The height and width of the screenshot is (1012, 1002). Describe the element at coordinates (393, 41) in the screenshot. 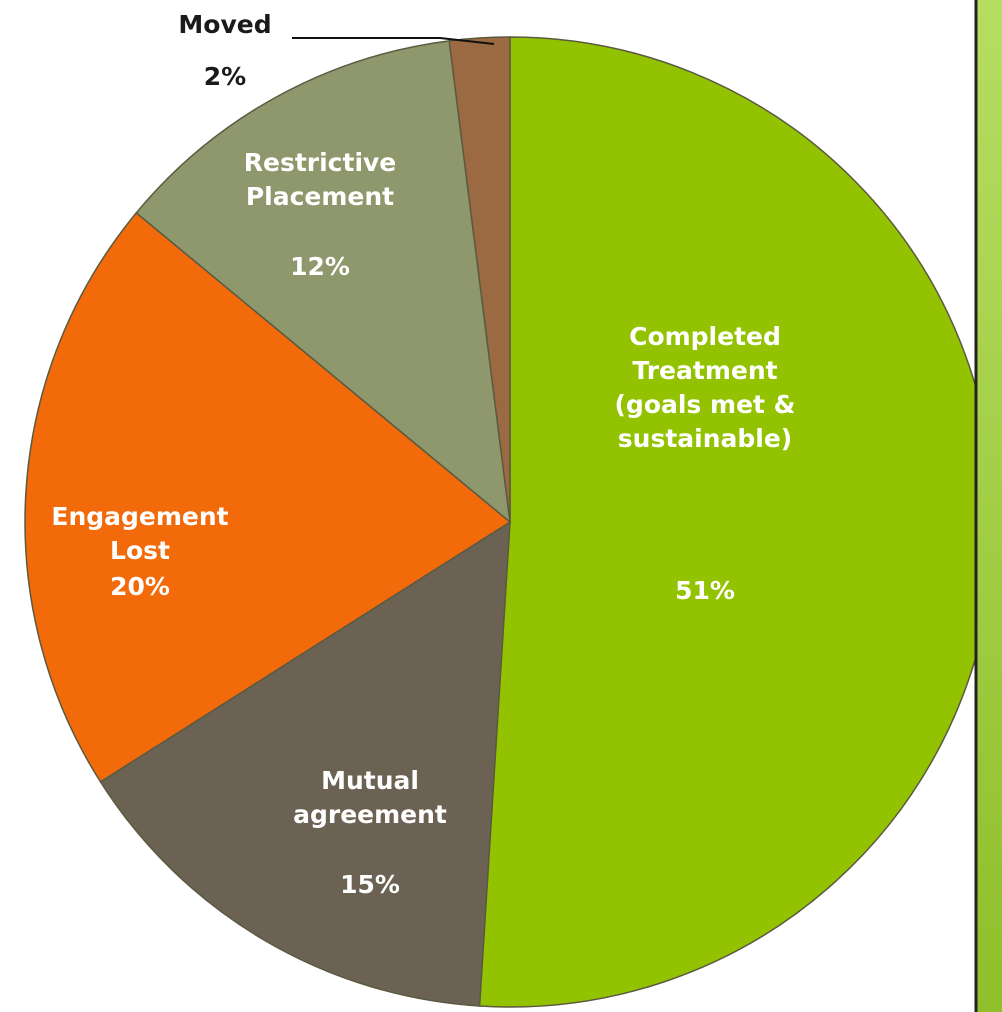

I see `leader-line` at that location.